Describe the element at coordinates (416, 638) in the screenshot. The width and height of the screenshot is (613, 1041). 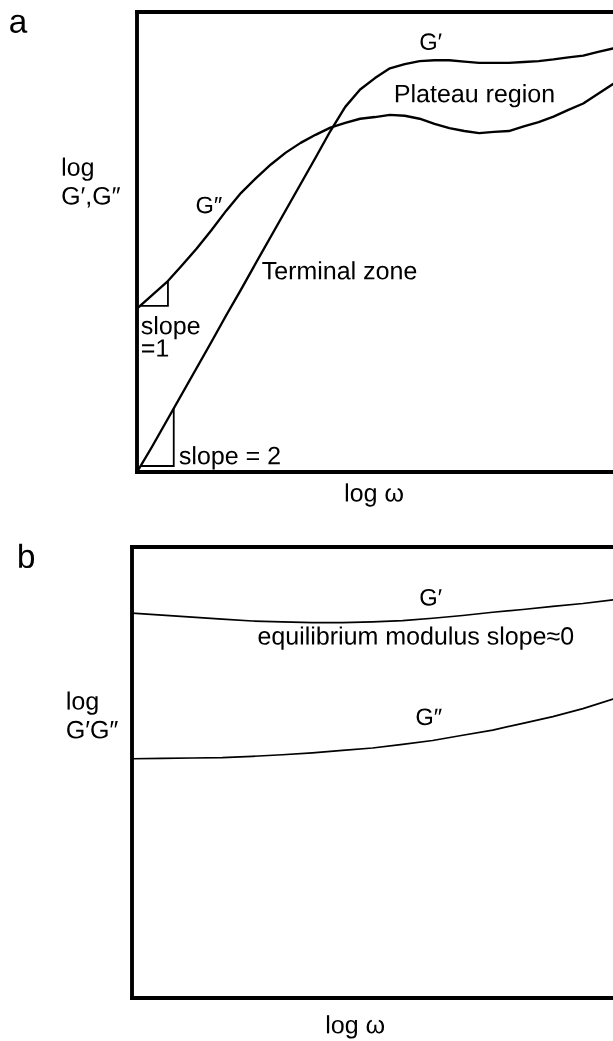
I see `annotation: equilibrium modulus slope≈0` at that location.